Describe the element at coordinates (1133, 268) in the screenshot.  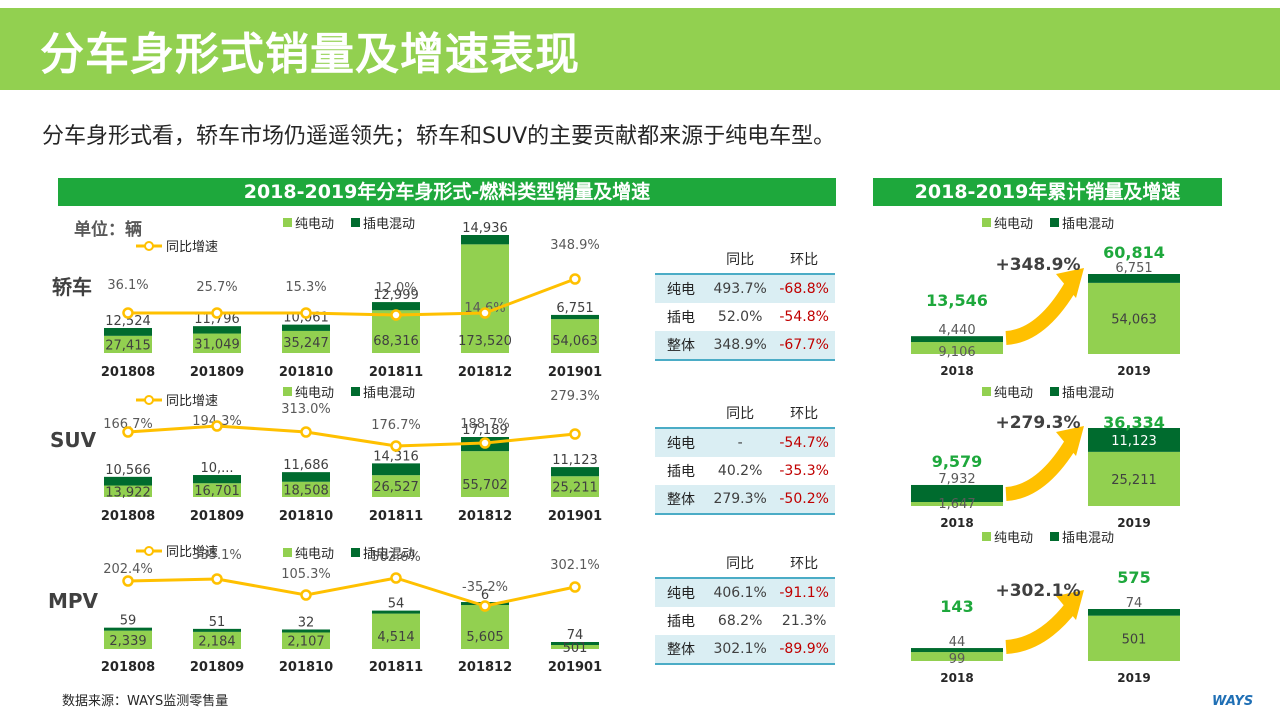
I see `cum-bar-phev-label: 6,751` at that location.